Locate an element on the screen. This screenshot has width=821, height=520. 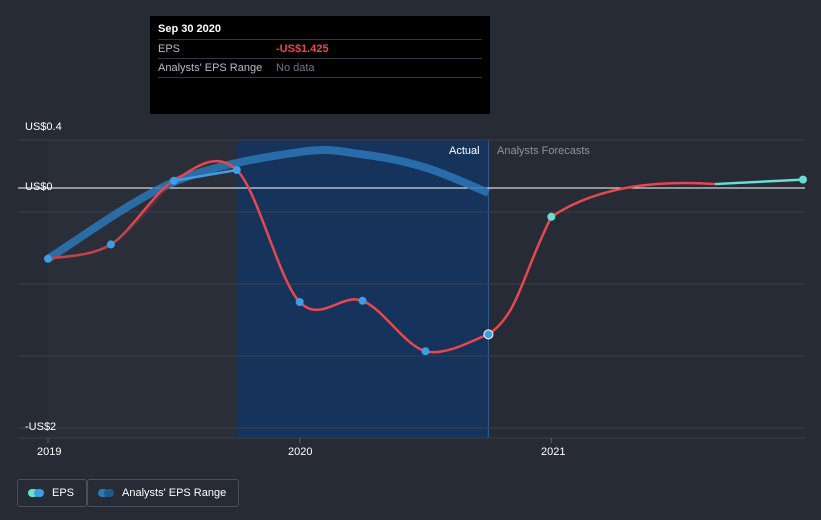
y-tick-label: -US$2 is located at coordinates (41, 427).